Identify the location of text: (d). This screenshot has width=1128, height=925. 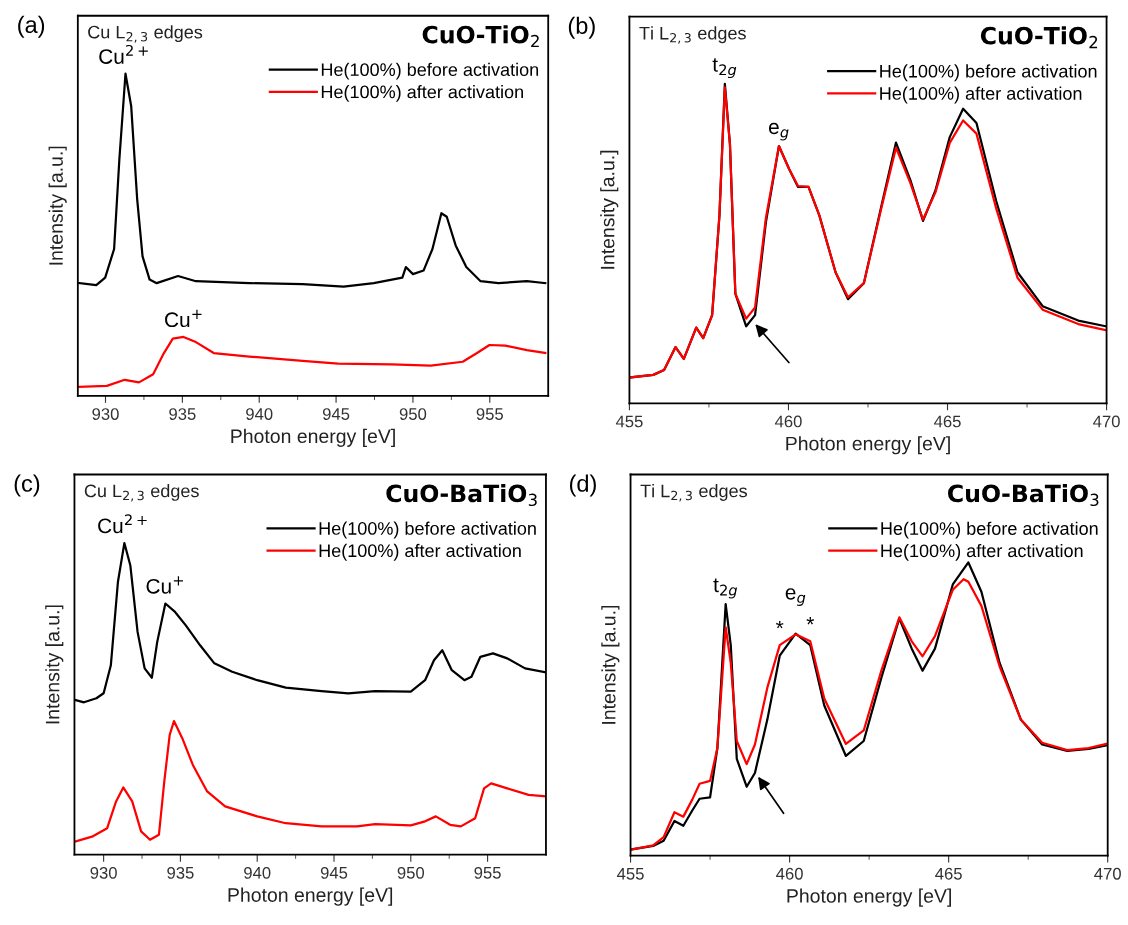
(582, 485).